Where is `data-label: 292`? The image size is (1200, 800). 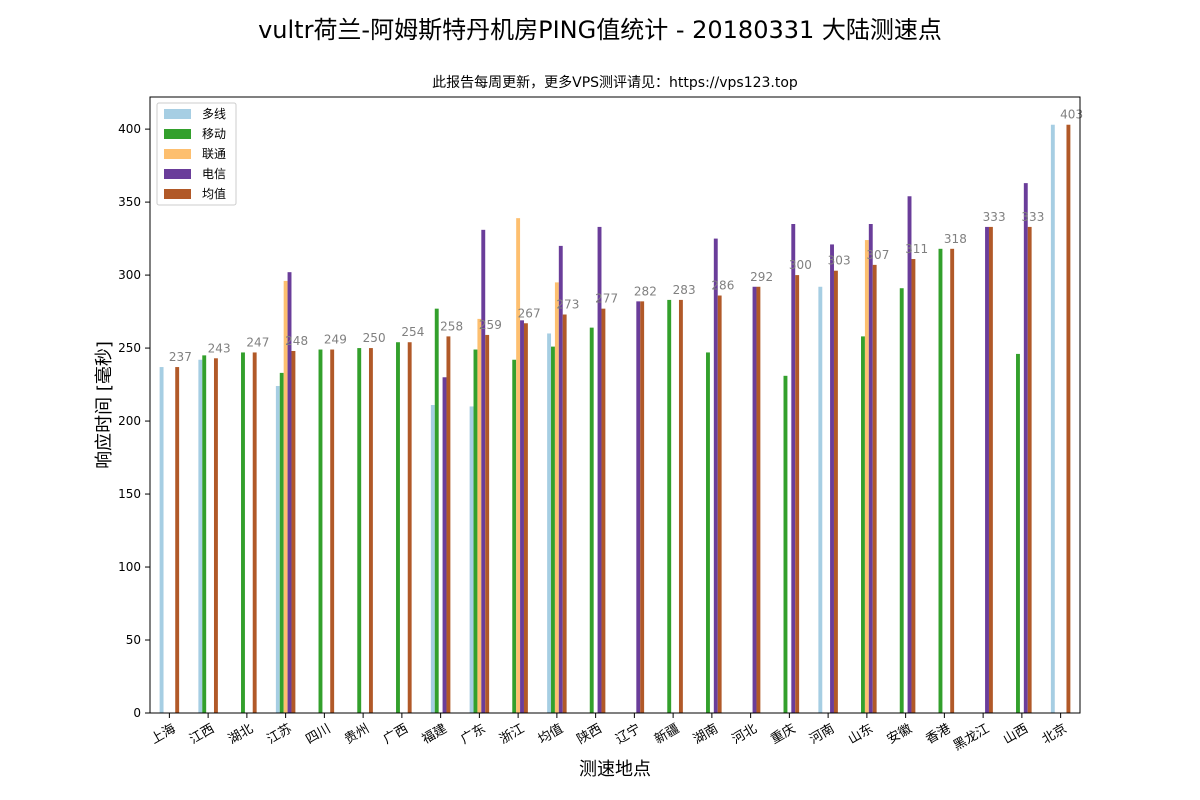 data-label: 292 is located at coordinates (761, 277).